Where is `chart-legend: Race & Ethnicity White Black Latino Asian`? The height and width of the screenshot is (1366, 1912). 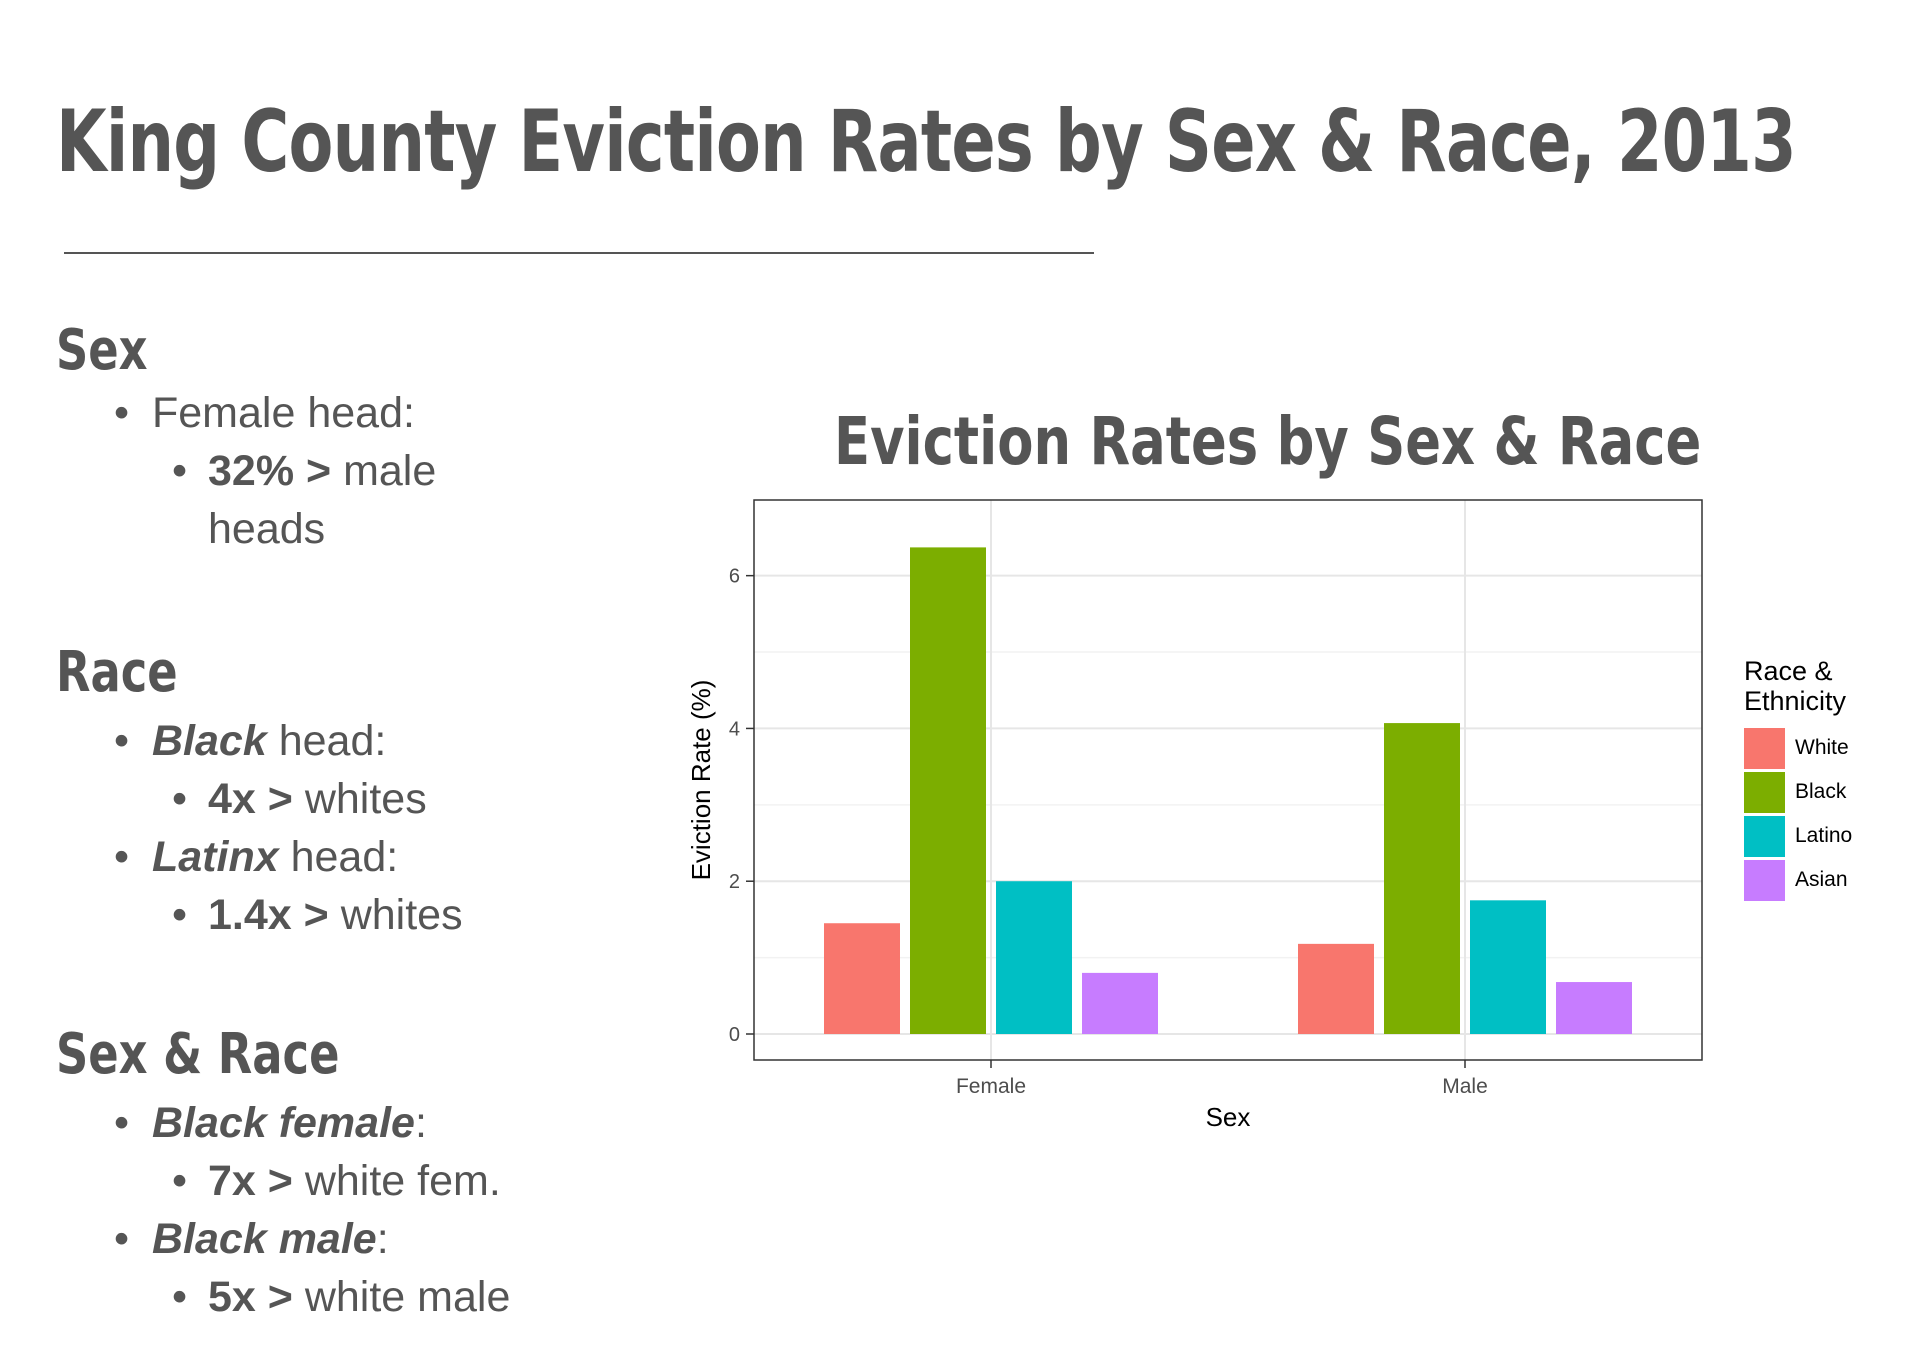
chart-legend: Race & Ethnicity White Black Latino Asian is located at coordinates (1798, 779).